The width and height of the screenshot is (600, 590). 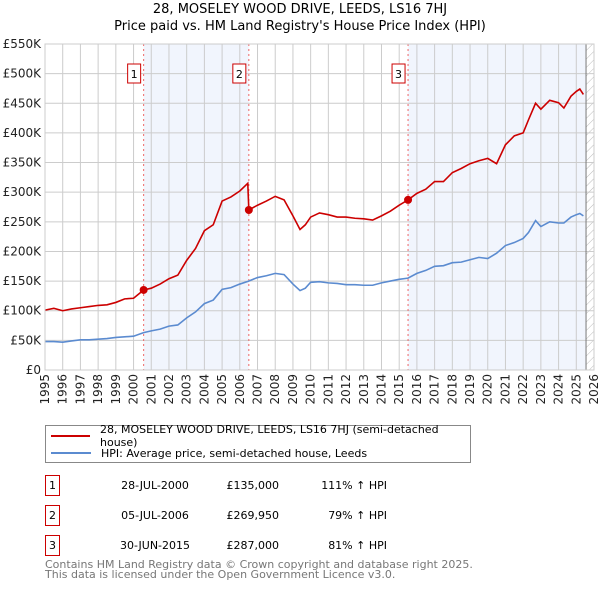 I want to click on x-tick-label: 2023, so click(x=541, y=389).